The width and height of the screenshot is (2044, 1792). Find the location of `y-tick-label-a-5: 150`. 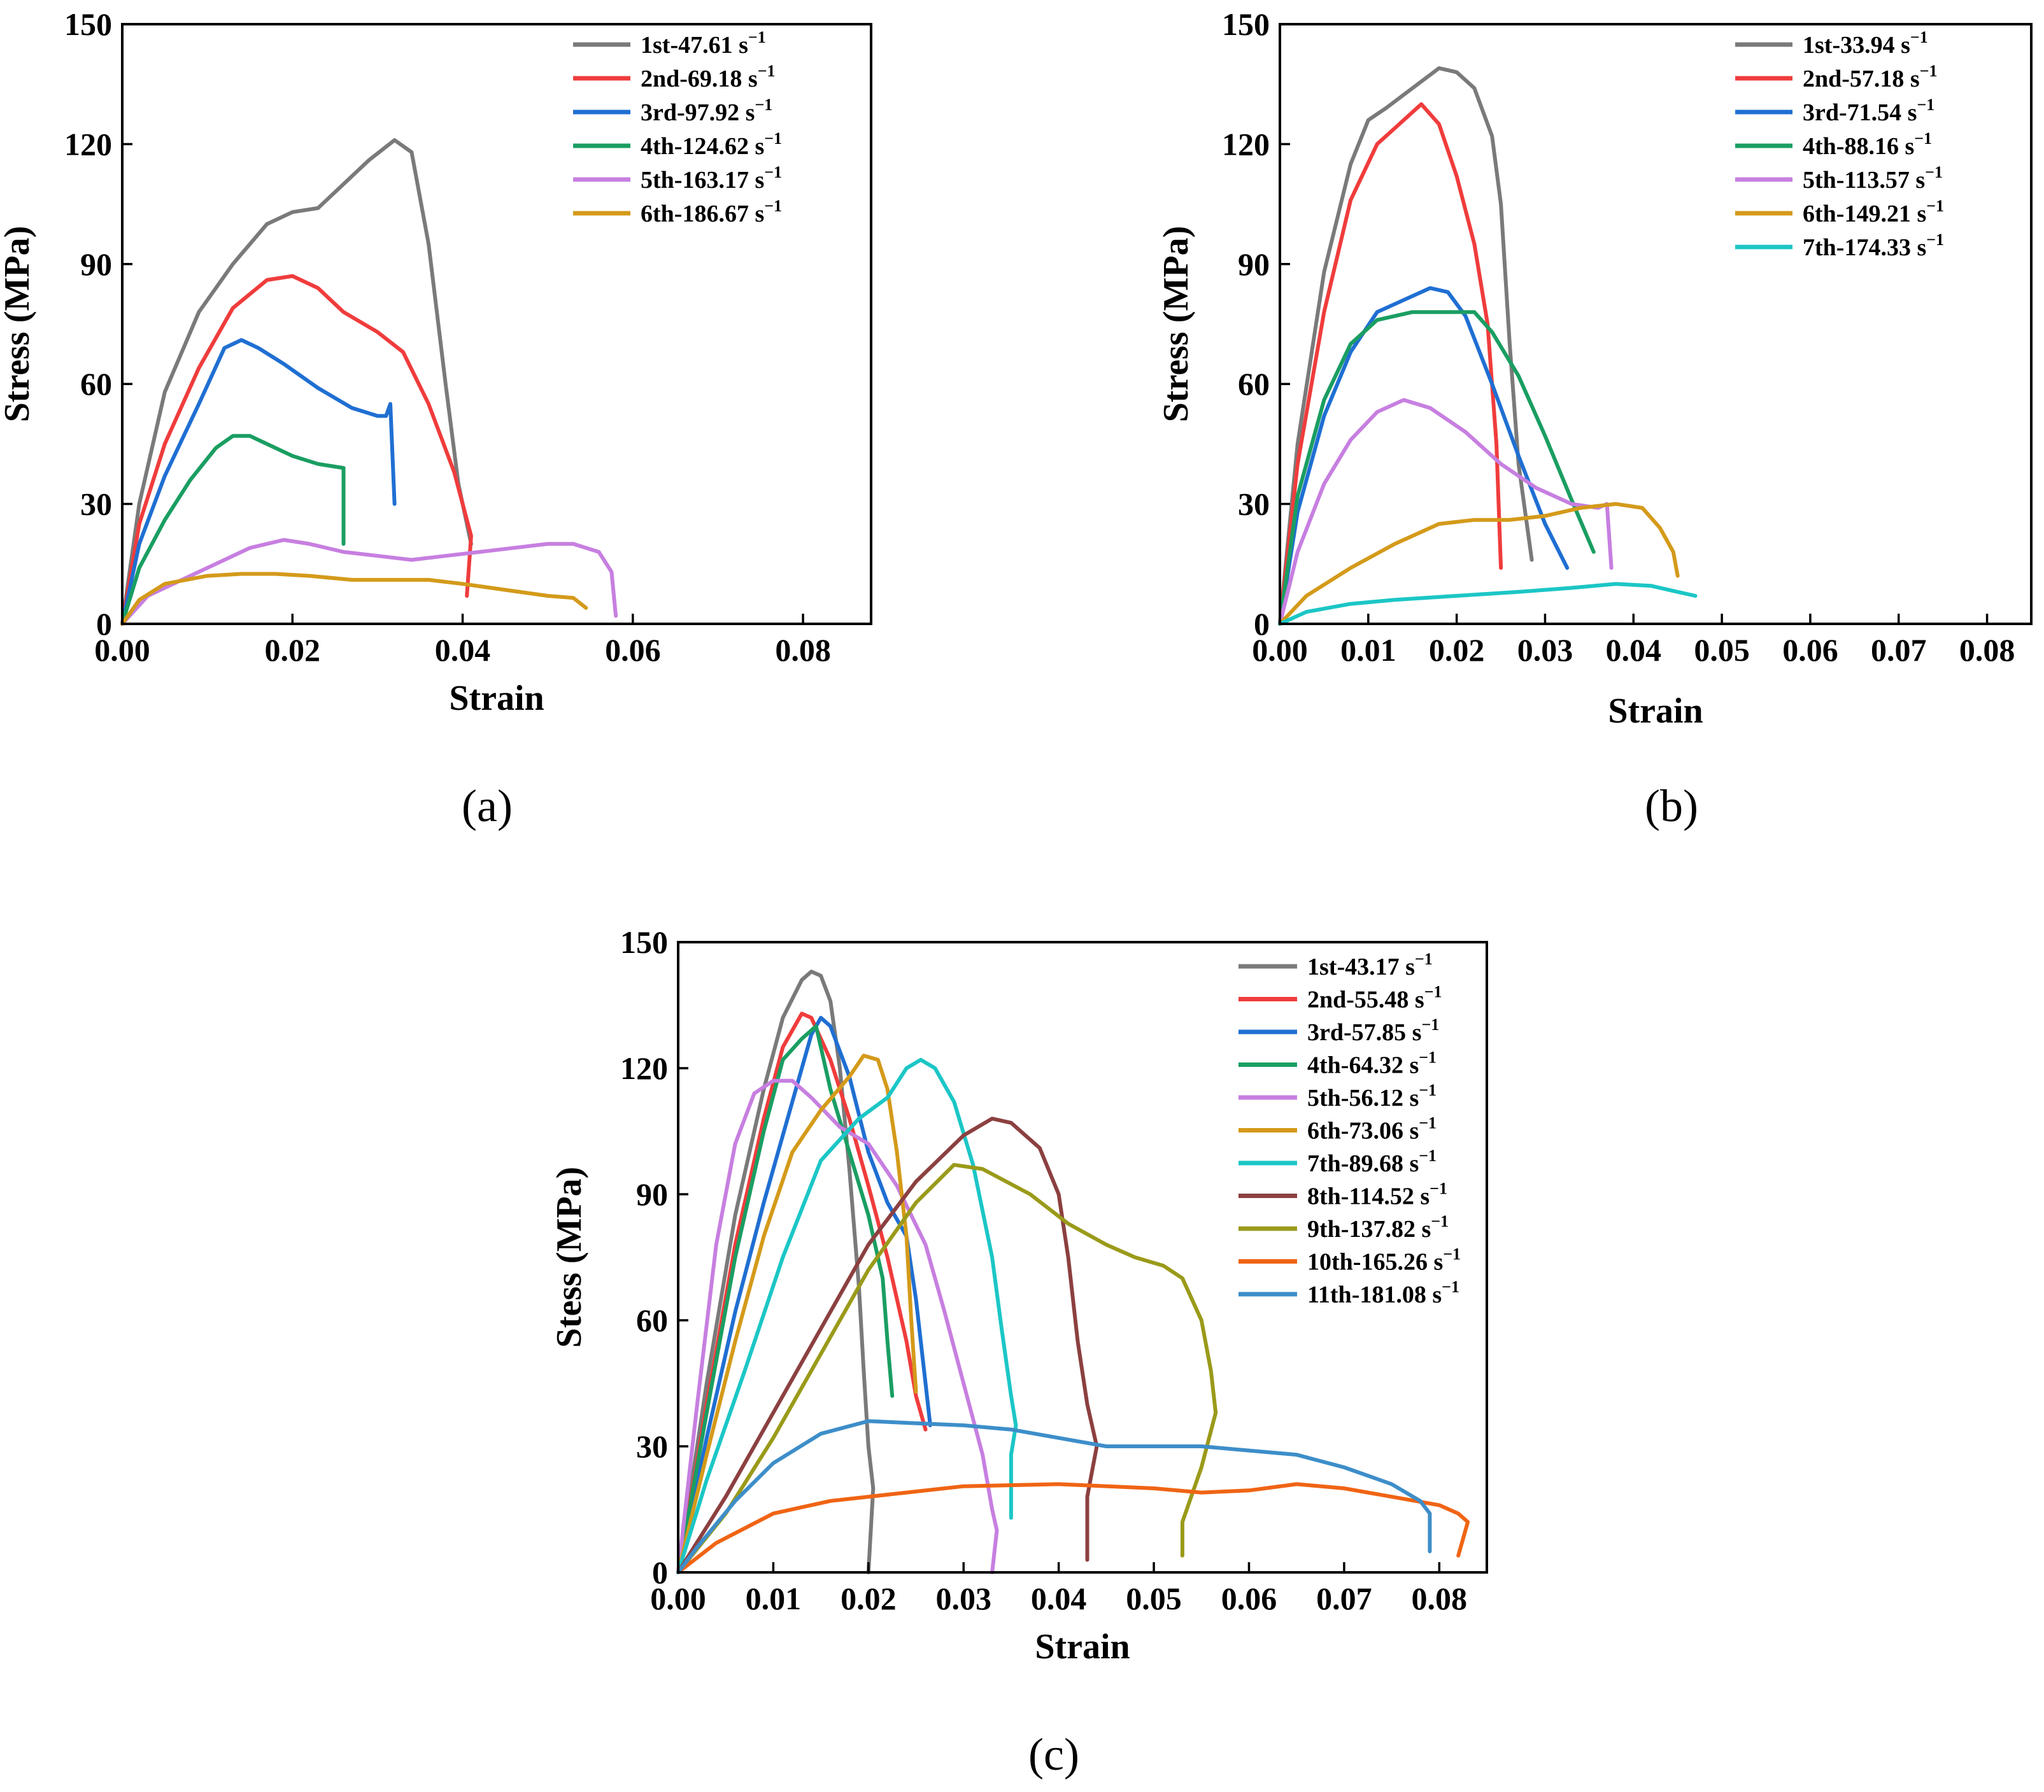

y-tick-label-a-5: 150 is located at coordinates (88, 24).